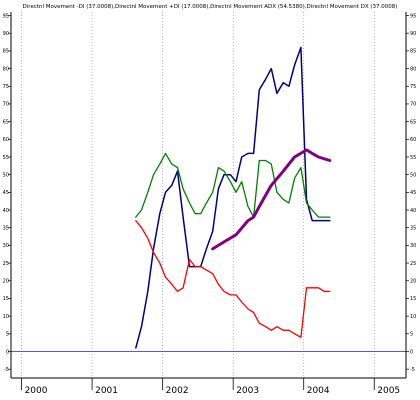  Describe the element at coordinates (413, 158) in the screenshot. I see `y-tick-right-label: 55` at that location.